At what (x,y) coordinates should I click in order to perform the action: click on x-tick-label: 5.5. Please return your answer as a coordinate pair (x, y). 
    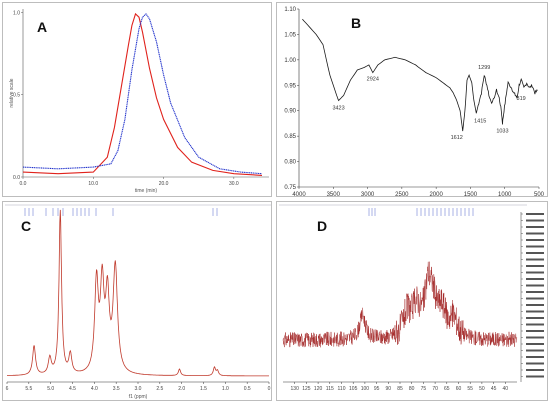
    Looking at the image, I should click on (28, 389).